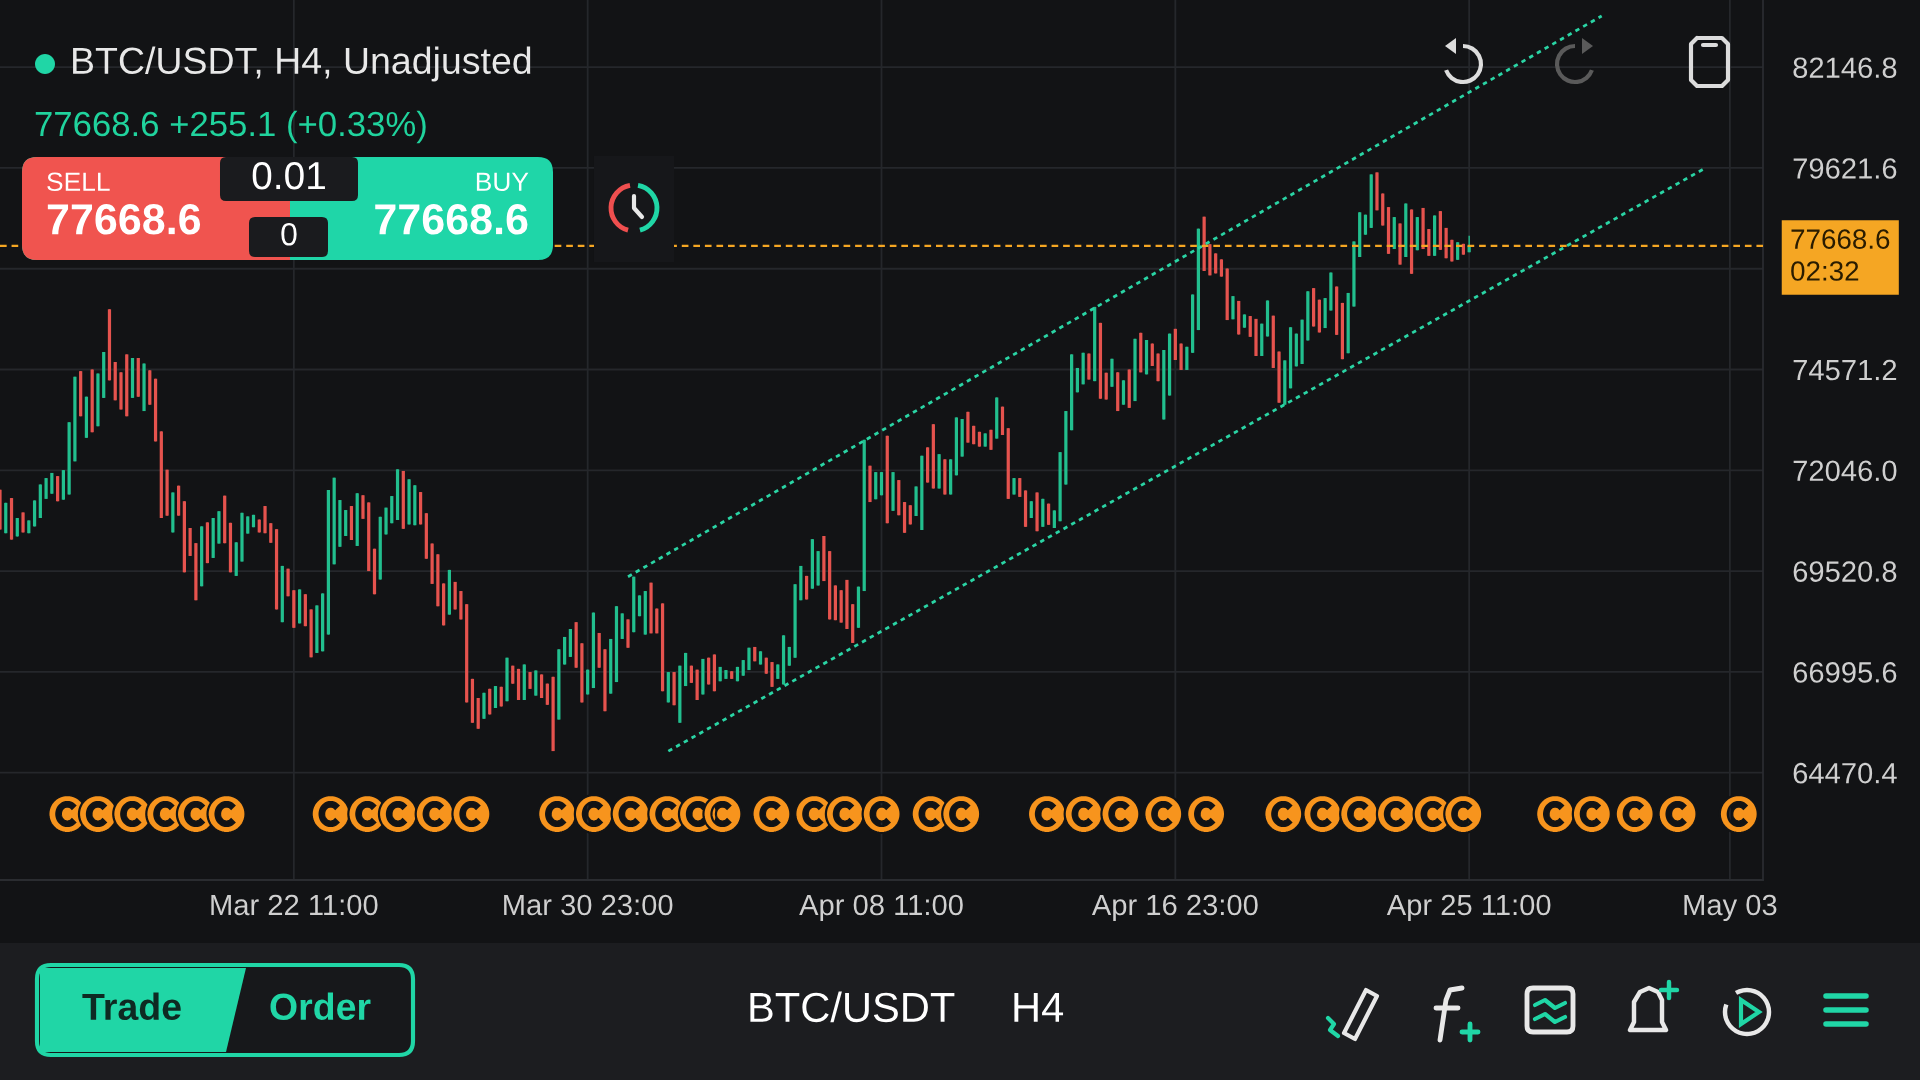 Image resolution: width=1920 pixels, height=1080 pixels. Describe the element at coordinates (1845, 168) in the screenshot. I see `y-tick-label: 79621.6` at that location.